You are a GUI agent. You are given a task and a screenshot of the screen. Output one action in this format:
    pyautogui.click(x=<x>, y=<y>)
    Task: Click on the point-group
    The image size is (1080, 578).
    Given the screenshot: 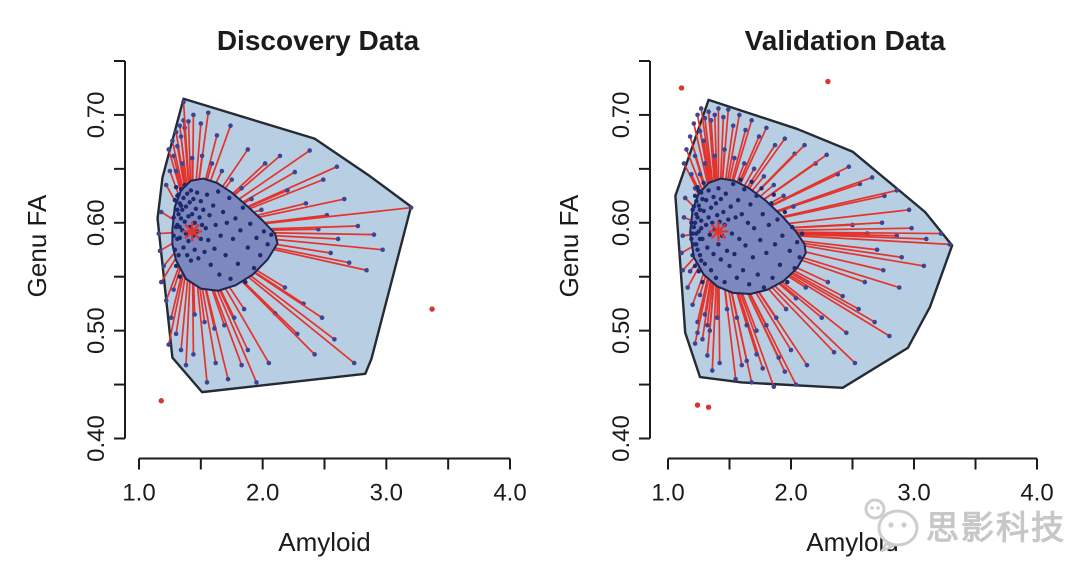 What is the action you would take?
    pyautogui.click(x=222, y=233)
    